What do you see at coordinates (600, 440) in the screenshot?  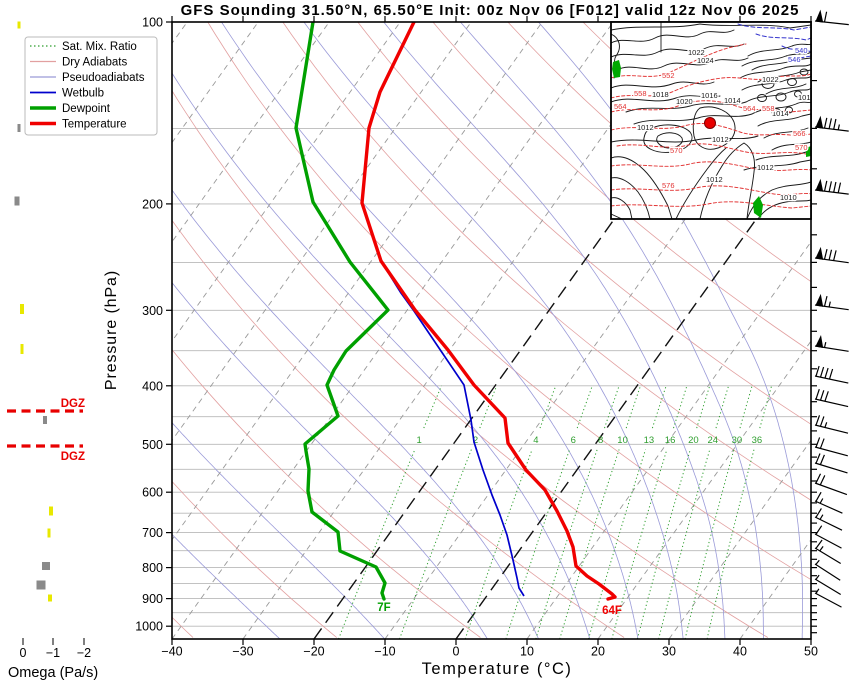 I see `svg-text: 8` at bounding box center [600, 440].